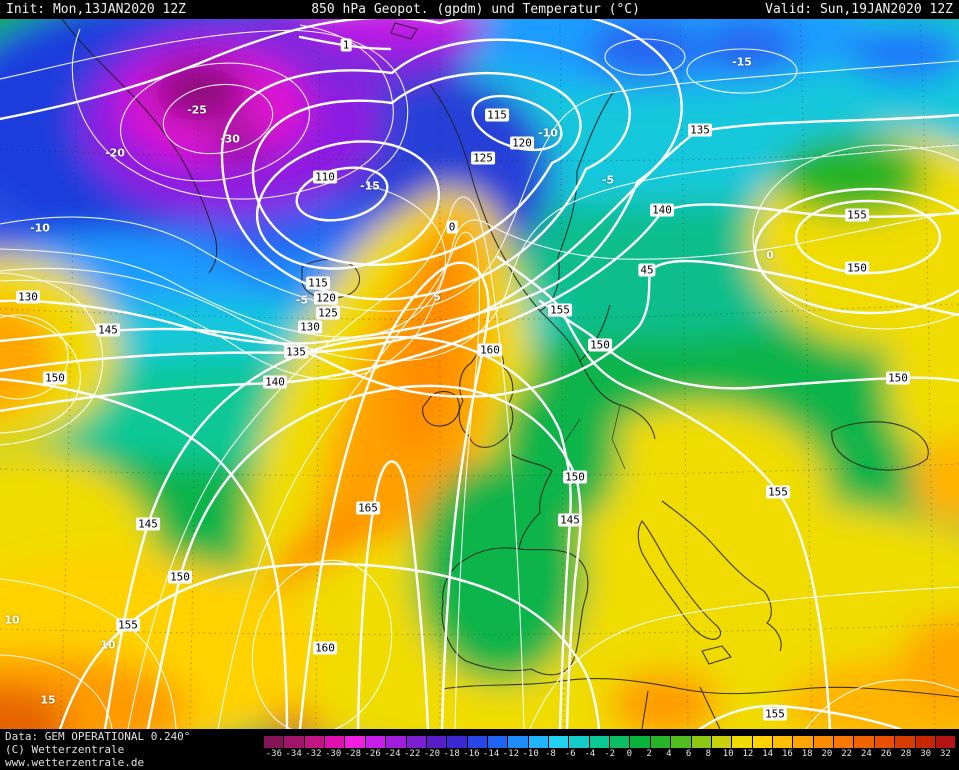  I want to click on colorbar-tick-label: -4, so click(590, 754).